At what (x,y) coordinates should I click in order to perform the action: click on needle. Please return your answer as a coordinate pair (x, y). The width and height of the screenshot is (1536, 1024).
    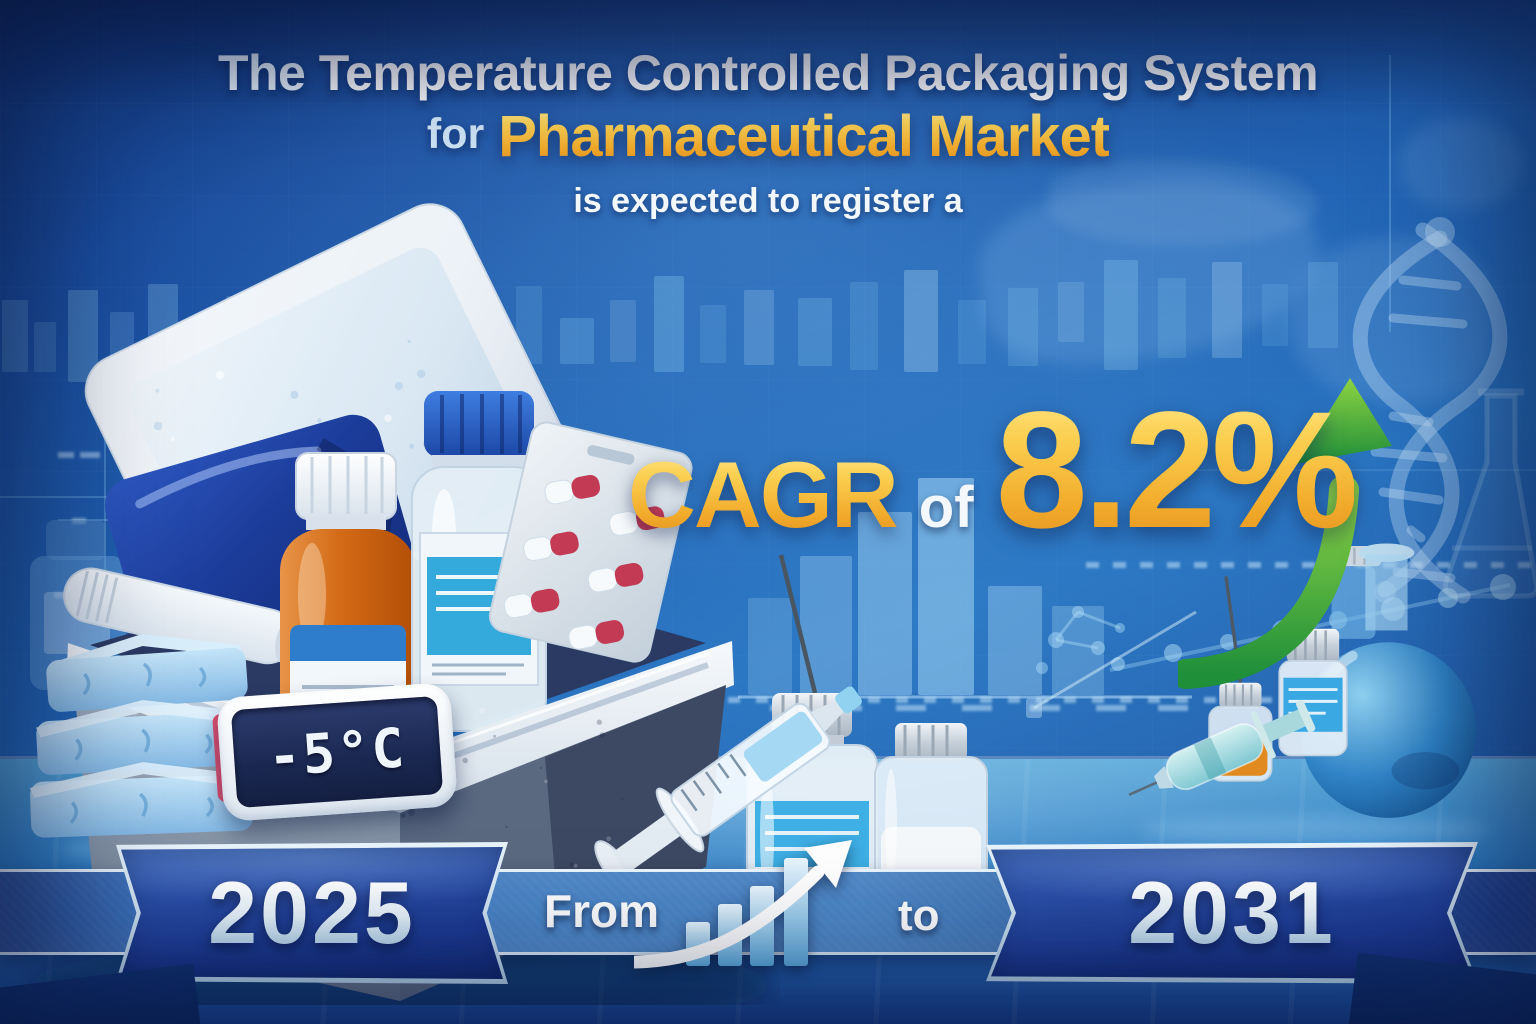
    Looking at the image, I should click on (798, 624).